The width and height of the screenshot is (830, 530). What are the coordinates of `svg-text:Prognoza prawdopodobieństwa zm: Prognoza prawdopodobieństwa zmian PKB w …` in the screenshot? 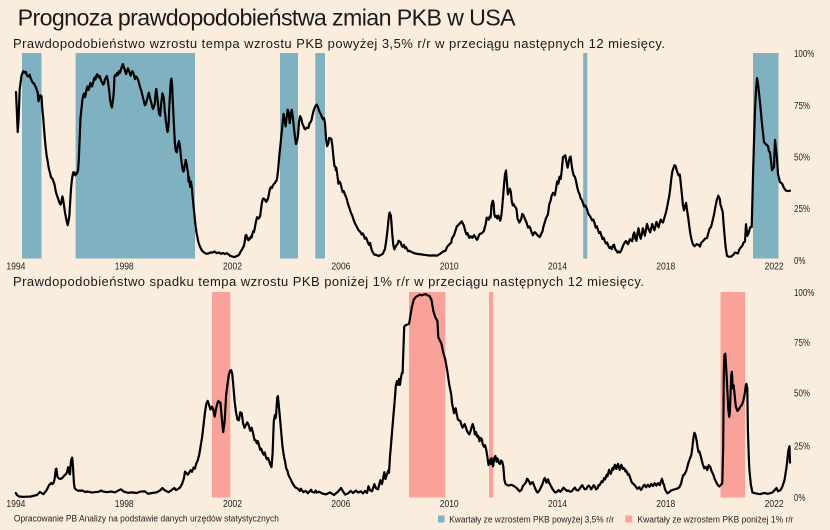 It's located at (267, 17).